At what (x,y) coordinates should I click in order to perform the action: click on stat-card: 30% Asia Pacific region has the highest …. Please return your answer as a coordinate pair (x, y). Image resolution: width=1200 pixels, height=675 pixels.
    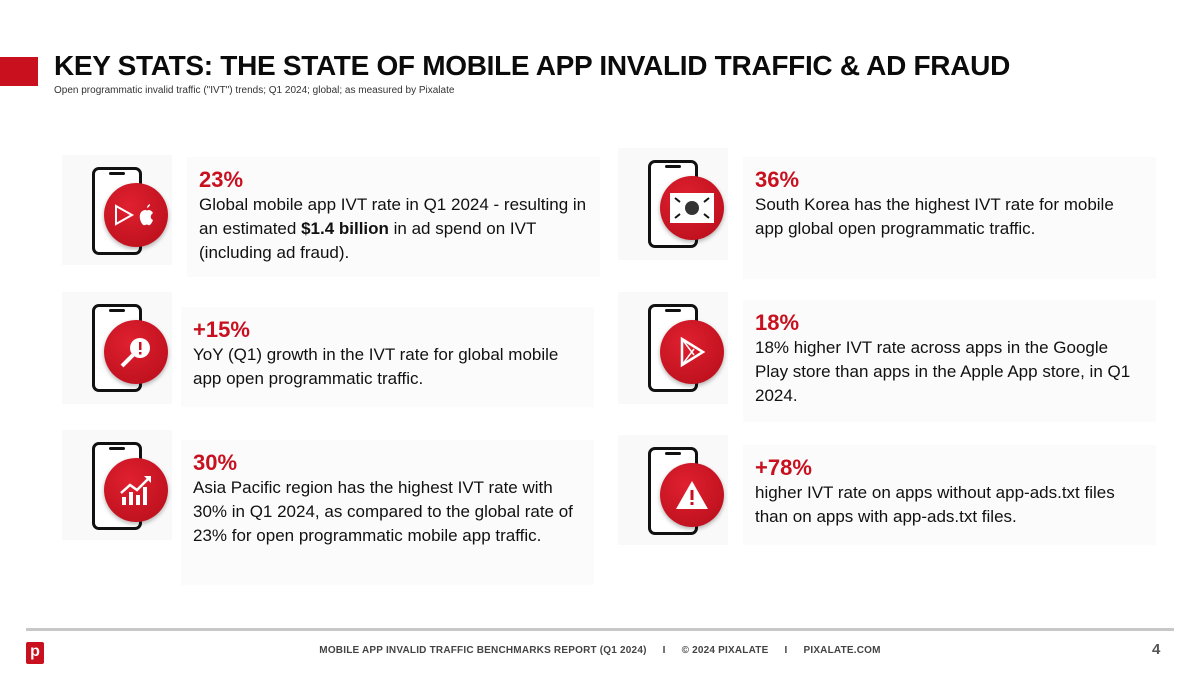
    Looking at the image, I should click on (387, 512).